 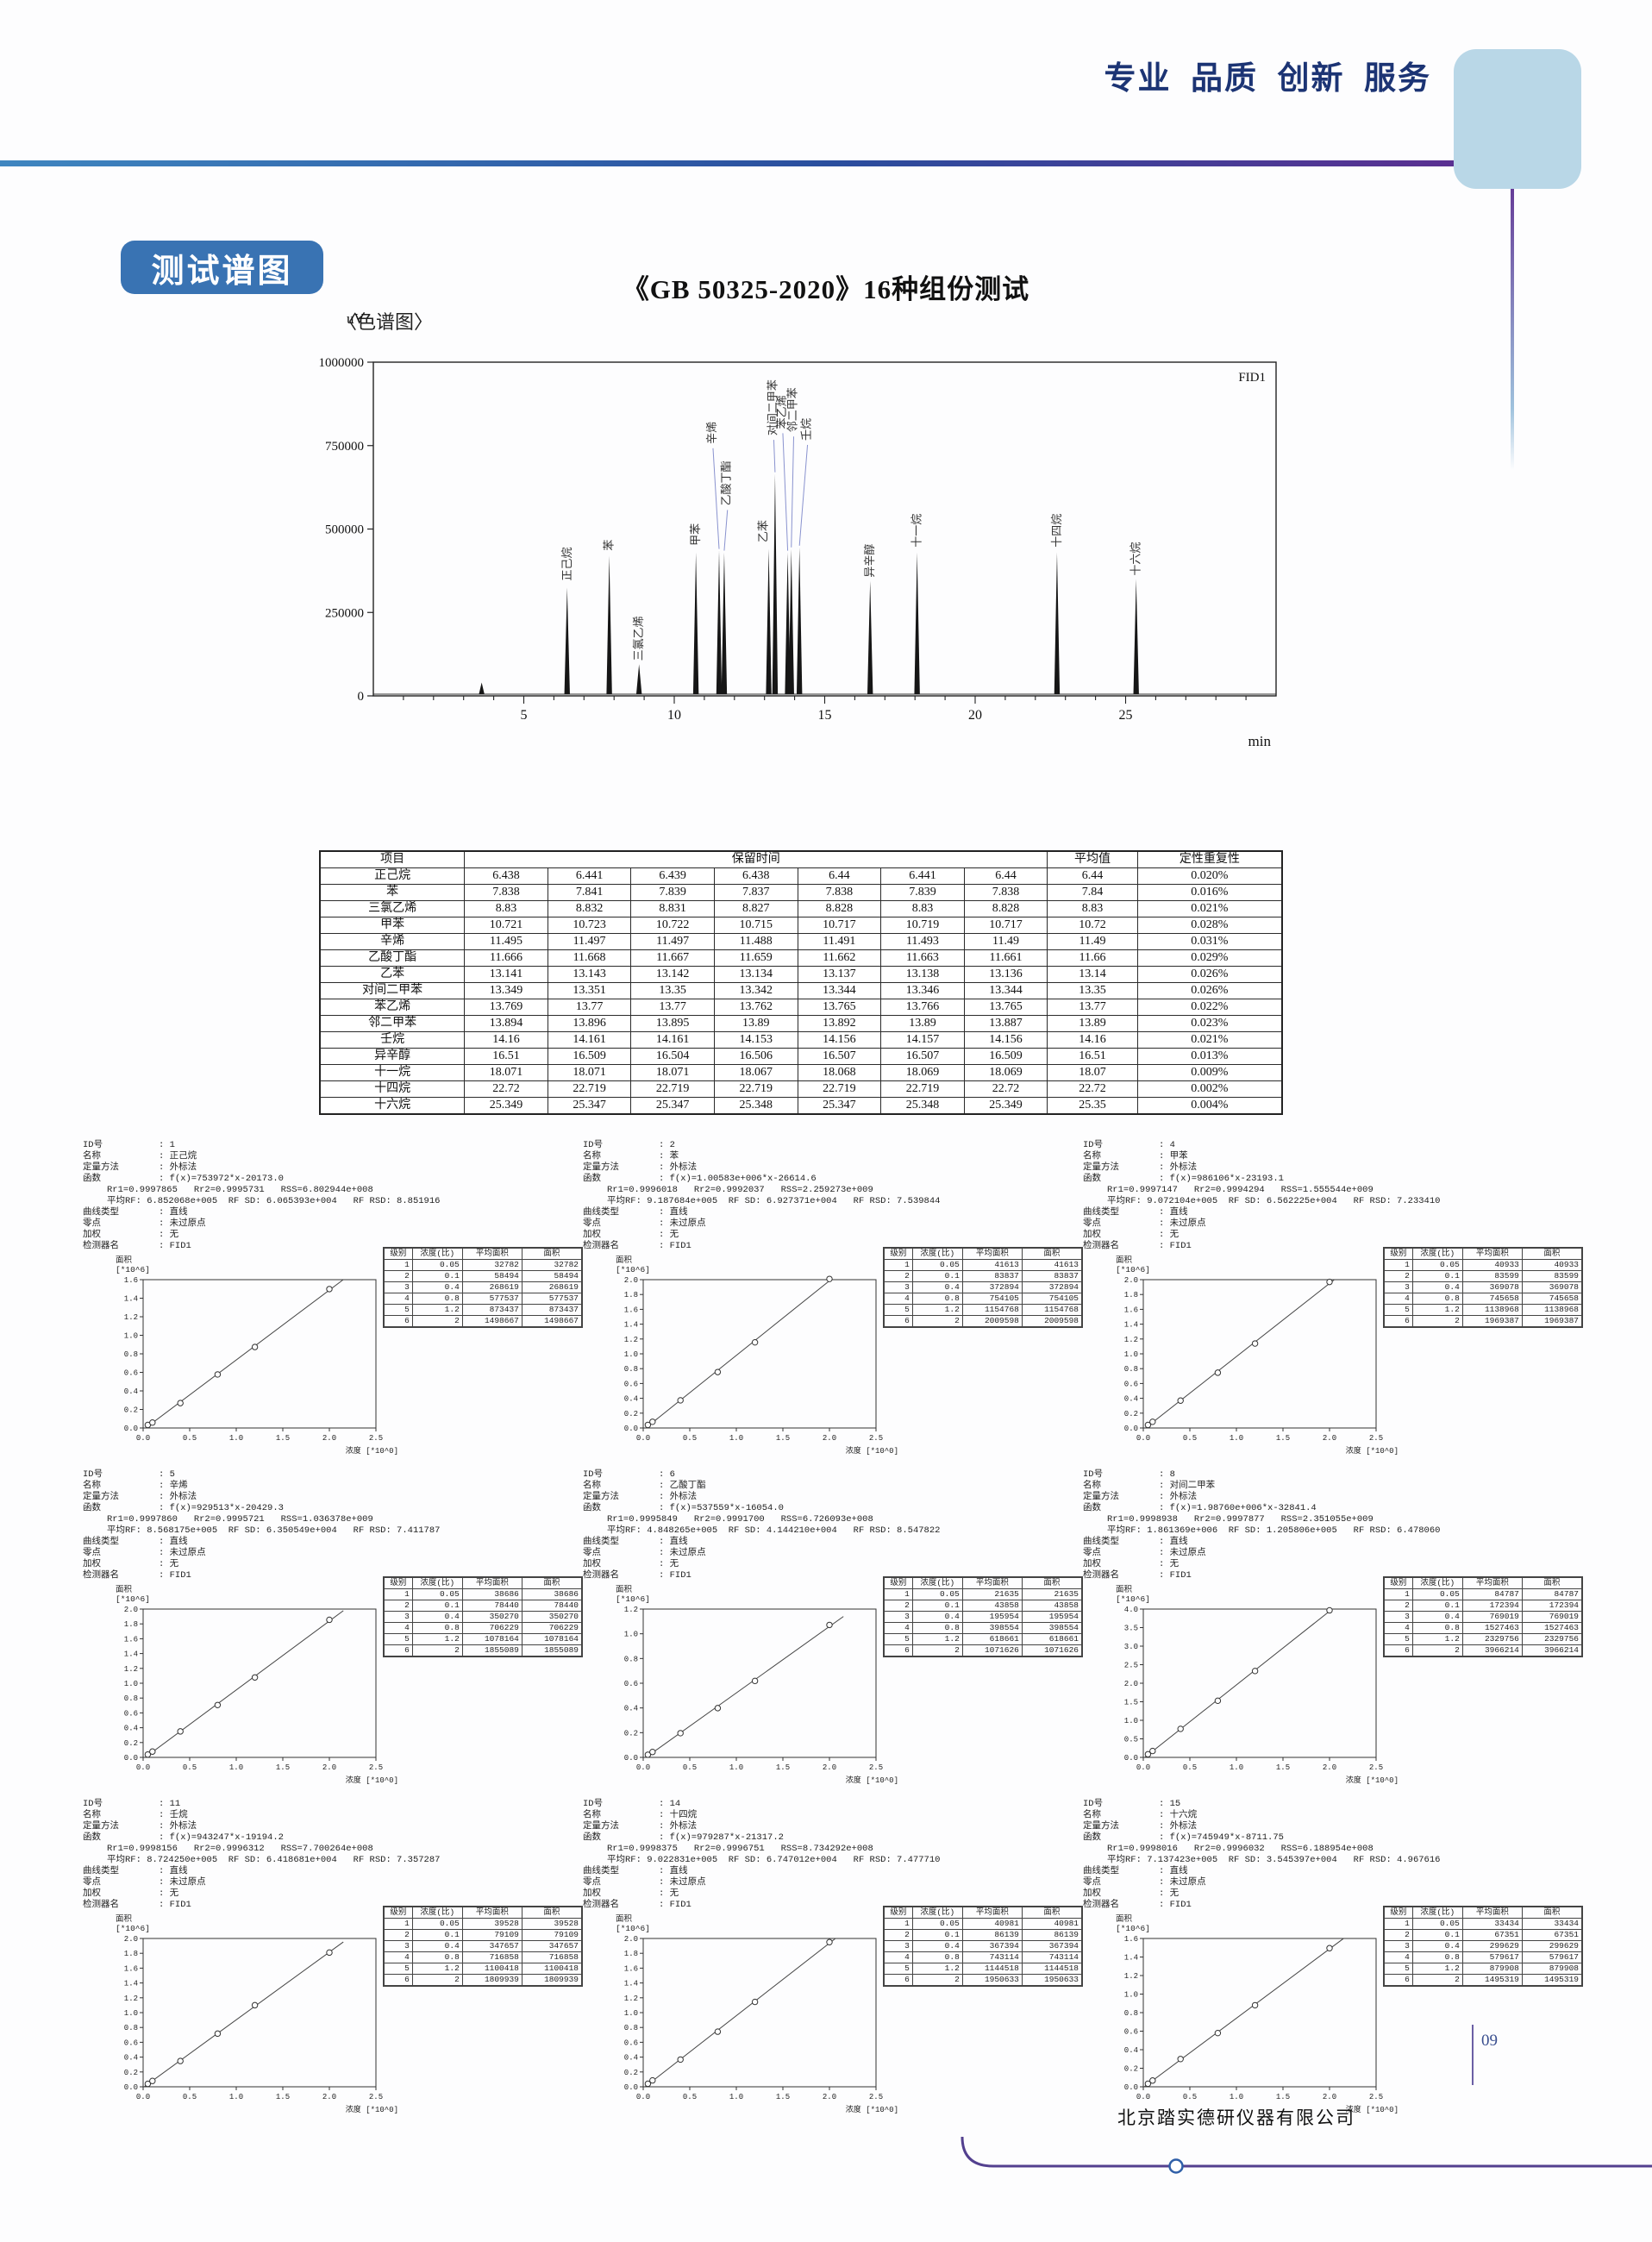 I want to click on cell: 367394, so click(x=992, y=1946).